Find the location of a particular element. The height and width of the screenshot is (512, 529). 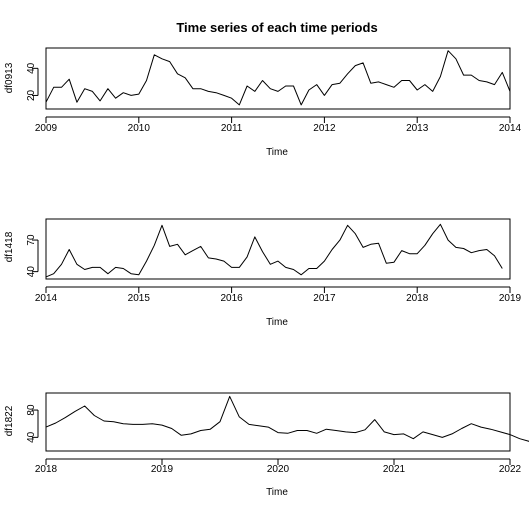

x-tick-label-df0913-2010: 2010 is located at coordinates (139, 128).